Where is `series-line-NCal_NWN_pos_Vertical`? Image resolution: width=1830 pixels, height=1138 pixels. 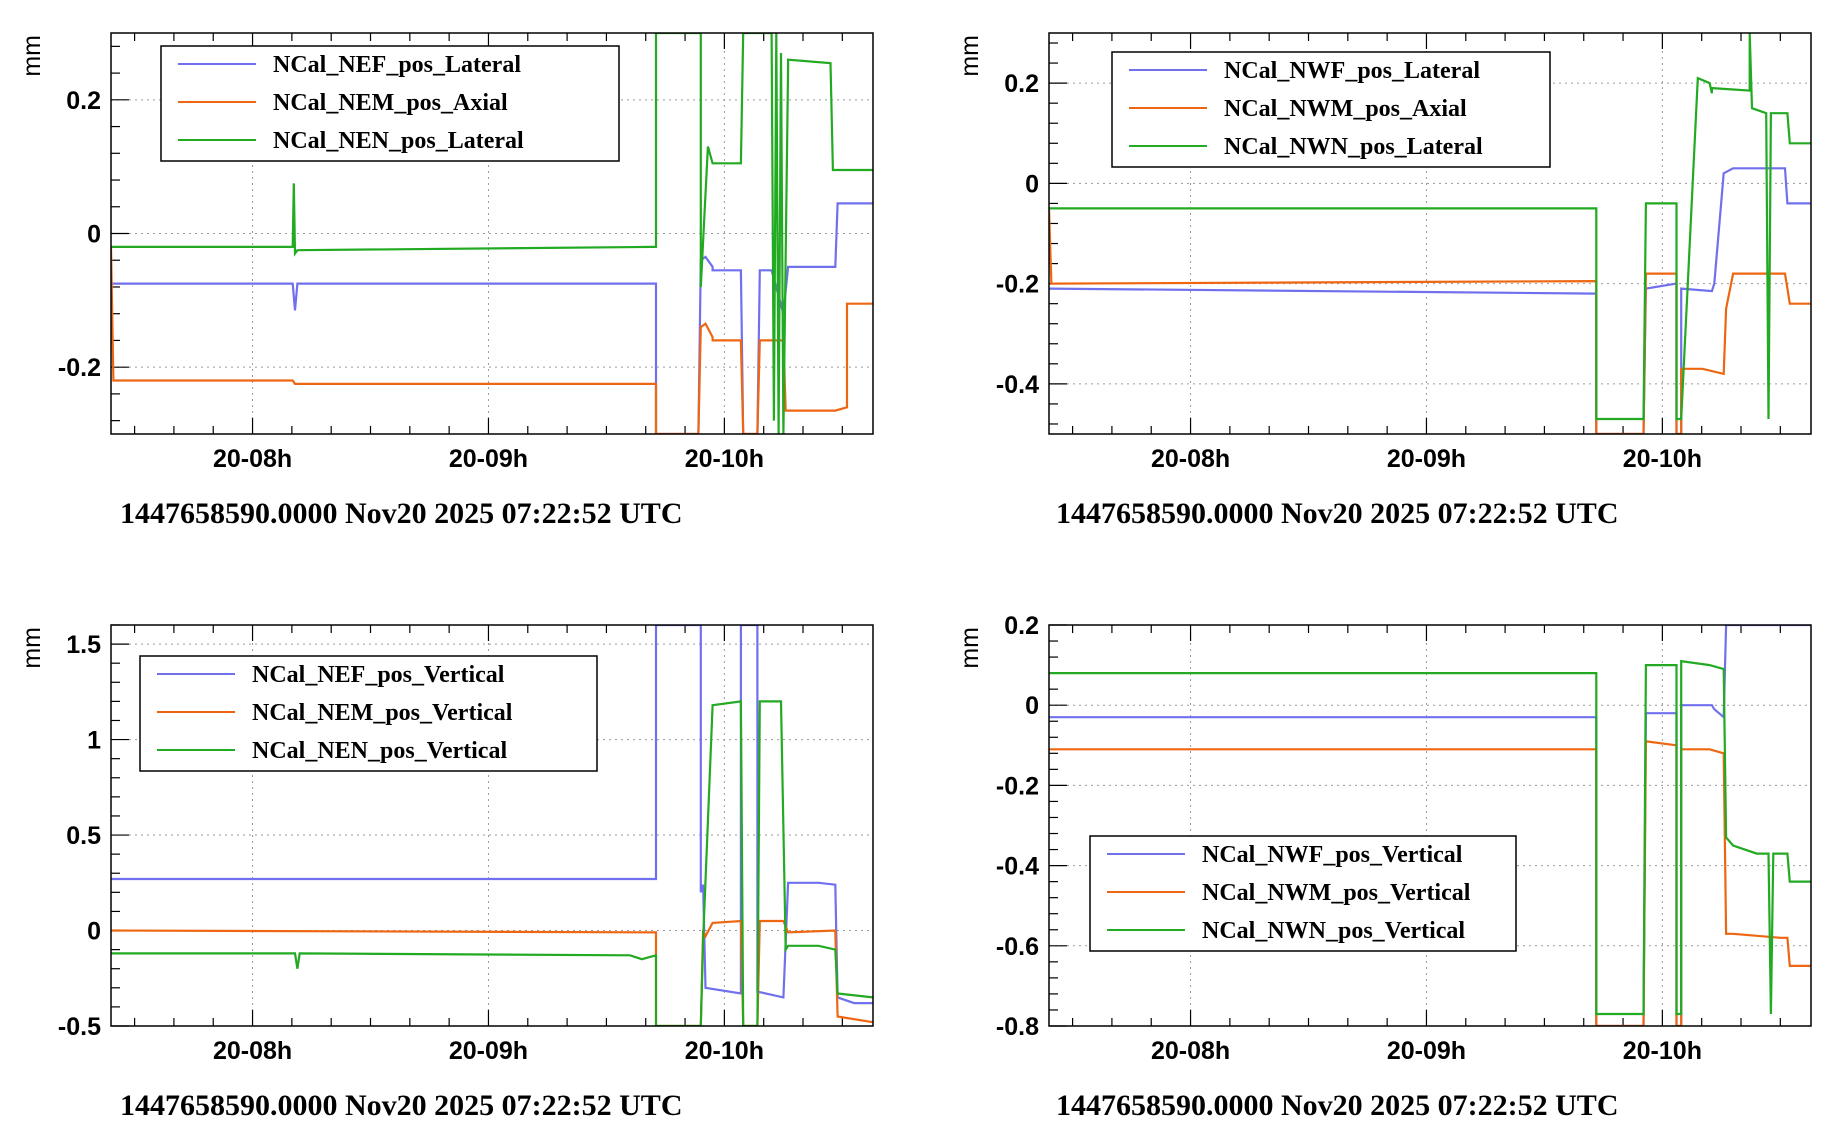
series-line-NCal_NWN_pos_Vertical is located at coordinates (1430, 837).